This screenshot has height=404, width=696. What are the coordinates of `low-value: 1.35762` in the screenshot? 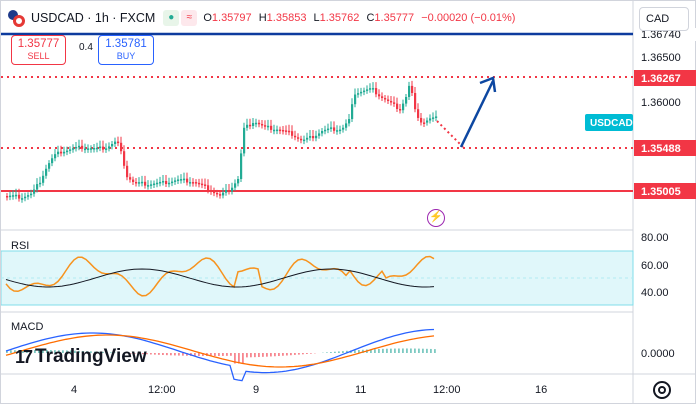 It's located at (339, 18).